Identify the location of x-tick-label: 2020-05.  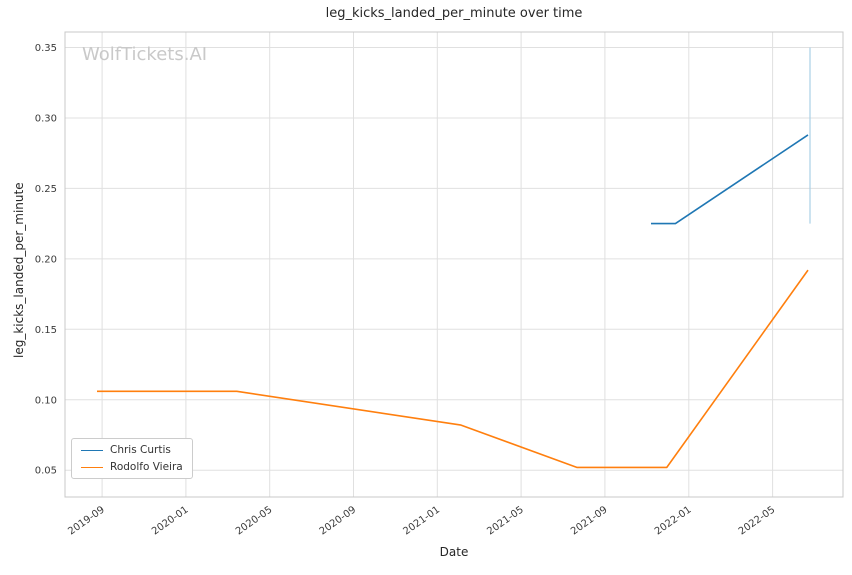
(254, 520).